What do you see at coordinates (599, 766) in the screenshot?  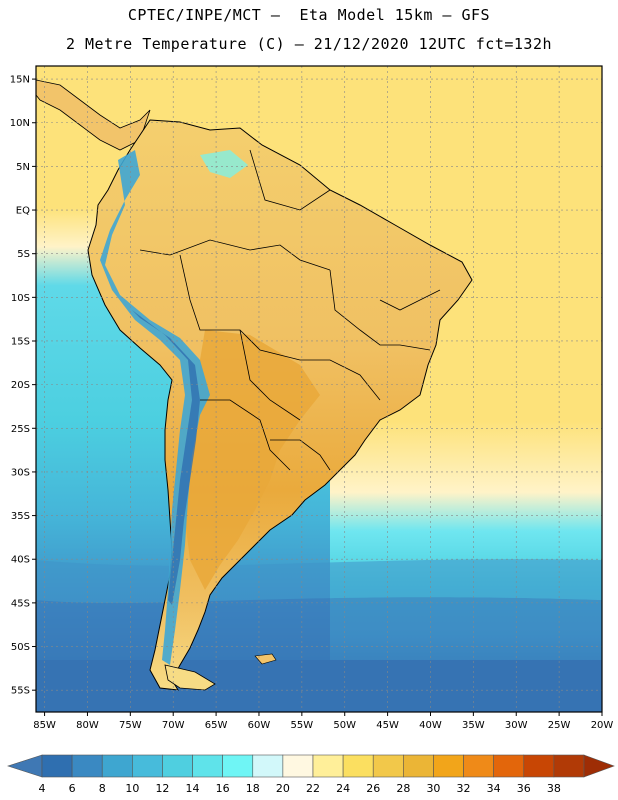 I see `colorbar-high-arrow` at bounding box center [599, 766].